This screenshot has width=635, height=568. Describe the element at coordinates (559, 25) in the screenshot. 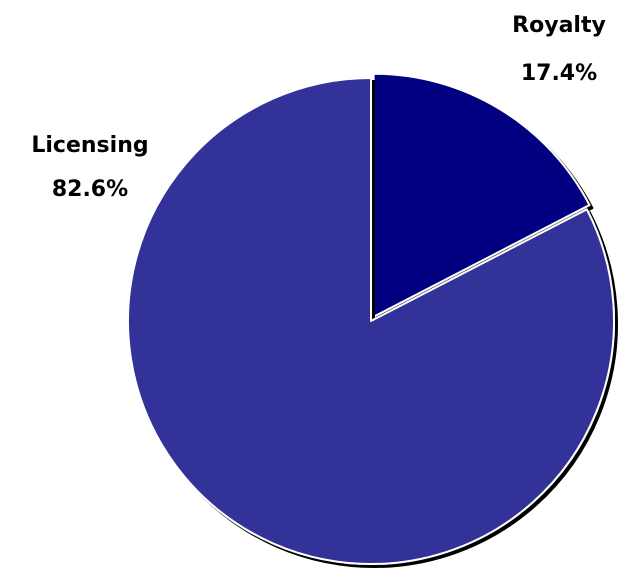

I see `slice-label-royalty-name: Royalty` at that location.